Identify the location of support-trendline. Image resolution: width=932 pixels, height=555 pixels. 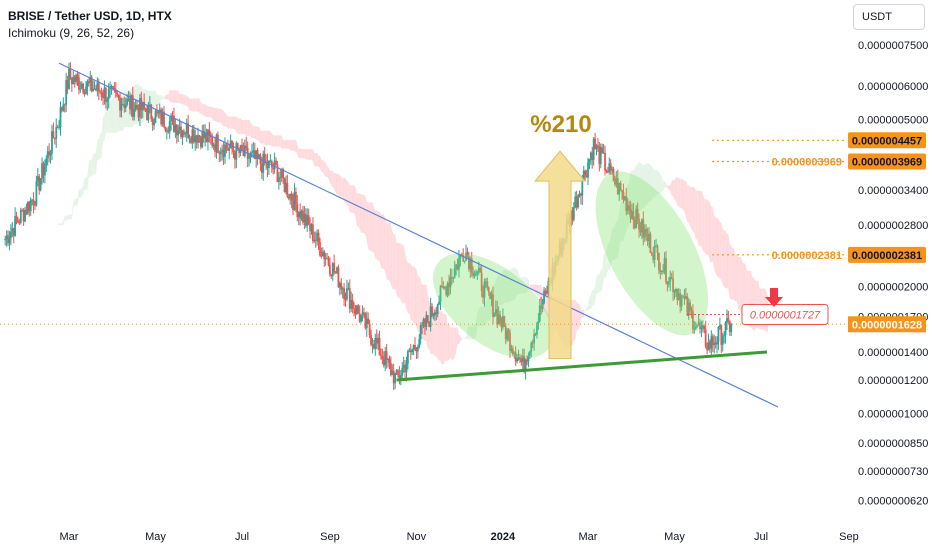
(582, 366).